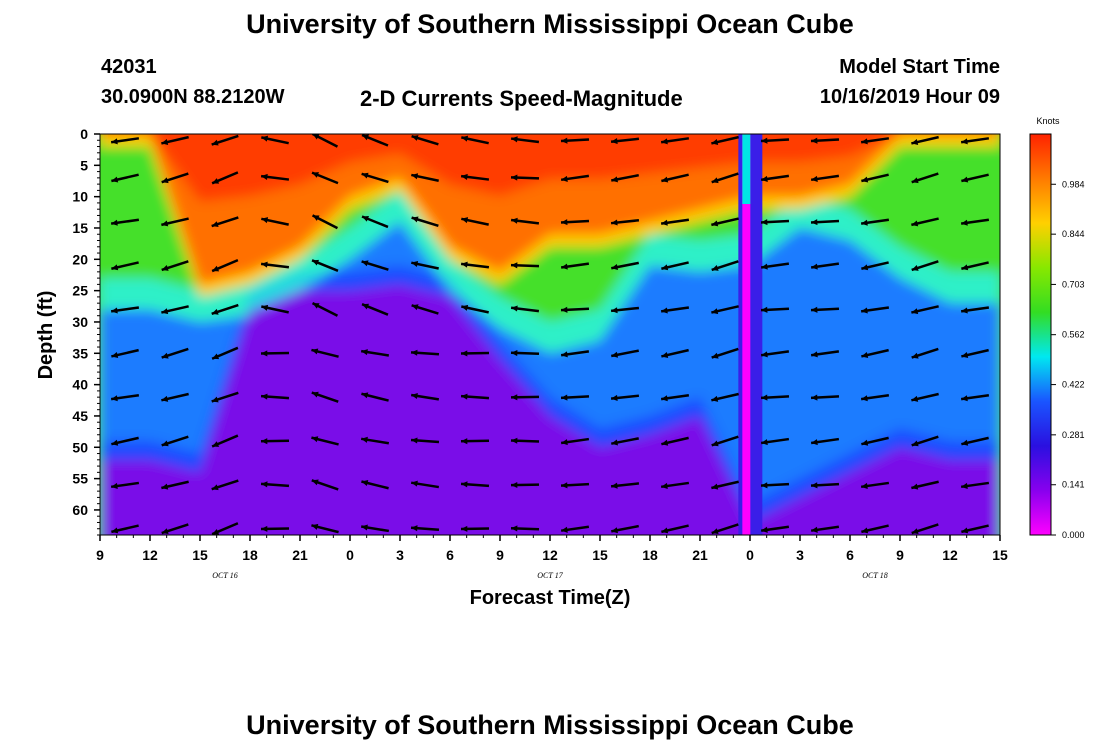  Describe the element at coordinates (919, 67) in the screenshot. I see `model-start-label: Model Start Time` at that location.